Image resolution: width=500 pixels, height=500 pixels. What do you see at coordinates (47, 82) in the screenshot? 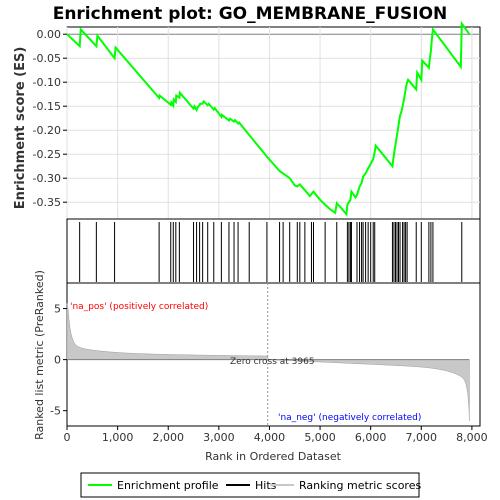
I see `es-y-tick-label: -0.10` at bounding box center [47, 82].